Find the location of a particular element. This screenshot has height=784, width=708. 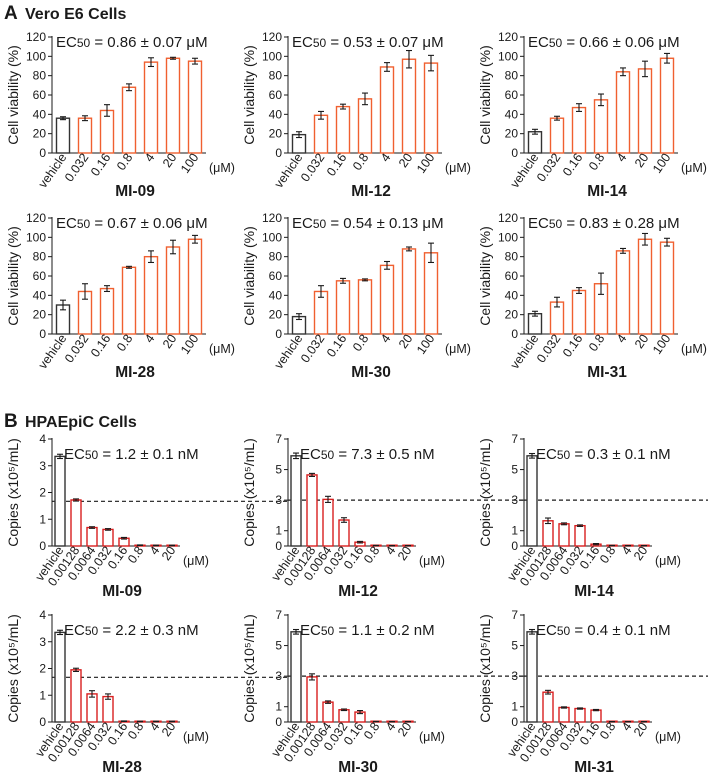

ec50-label: EC50 = 0.54 ± 0.13 μM is located at coordinates (368, 223).